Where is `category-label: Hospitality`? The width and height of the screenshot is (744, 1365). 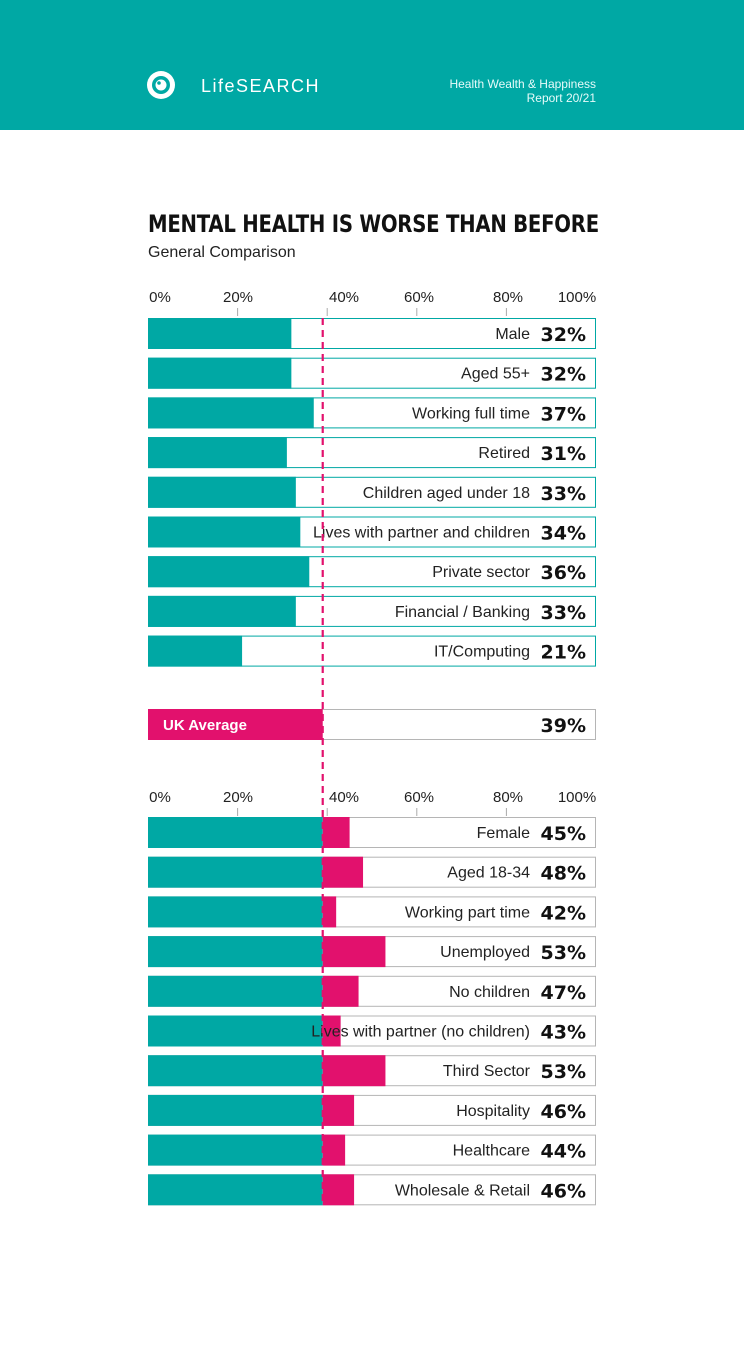
category-label: Hospitality is located at coordinates (493, 1111).